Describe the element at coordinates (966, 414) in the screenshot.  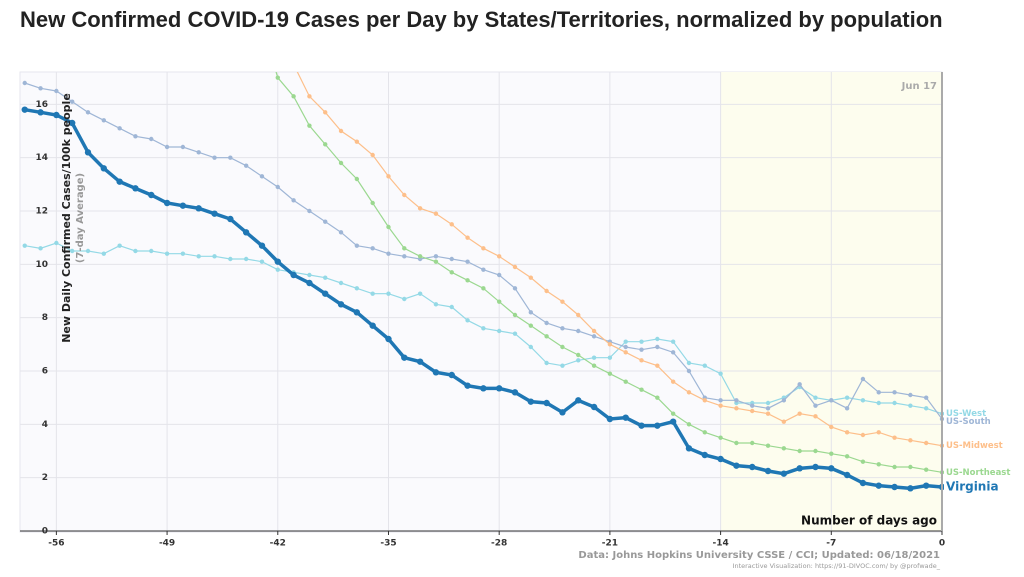
I see `series-end-label: US-West` at that location.